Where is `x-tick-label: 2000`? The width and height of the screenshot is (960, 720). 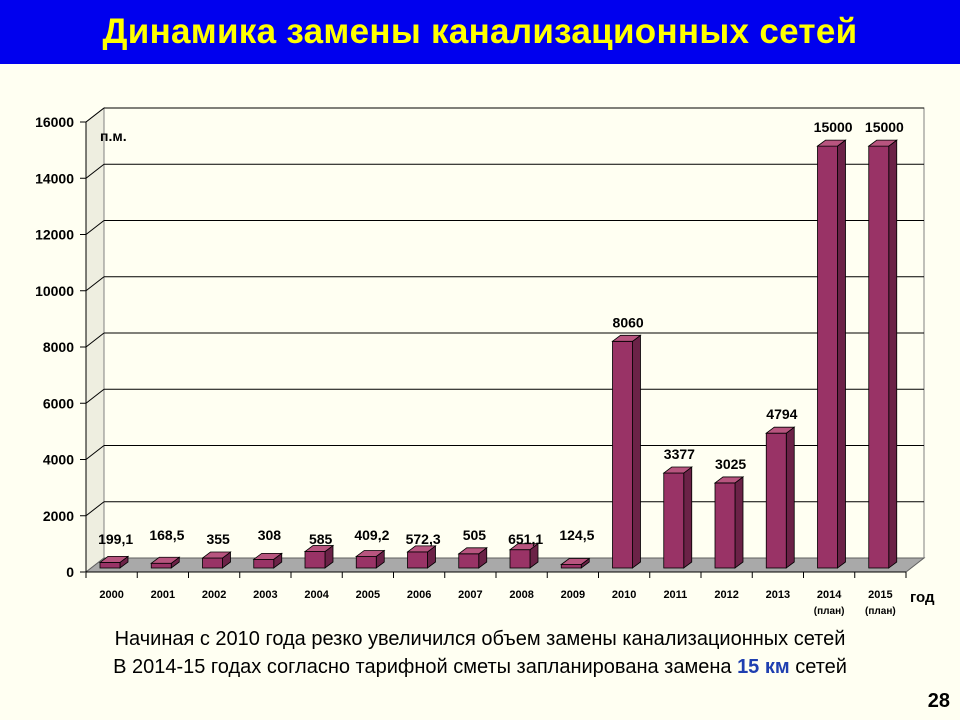
x-tick-label: 2000 is located at coordinates (111, 595).